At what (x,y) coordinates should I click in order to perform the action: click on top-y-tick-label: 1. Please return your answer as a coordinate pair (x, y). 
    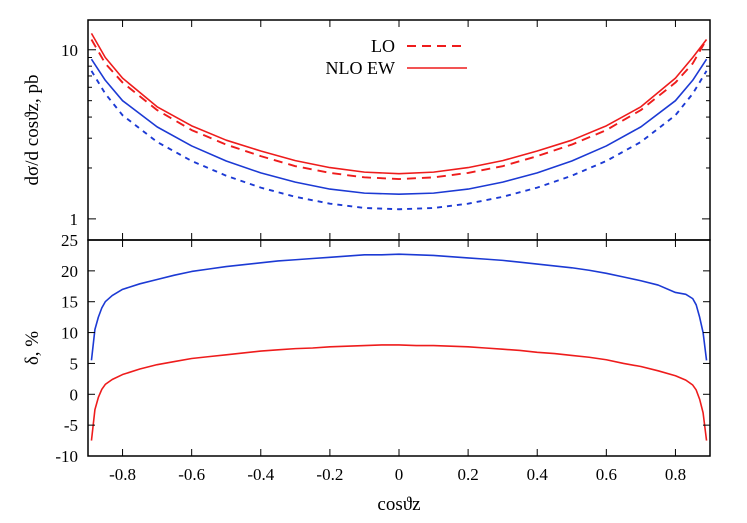
    Looking at the image, I should click on (74, 219).